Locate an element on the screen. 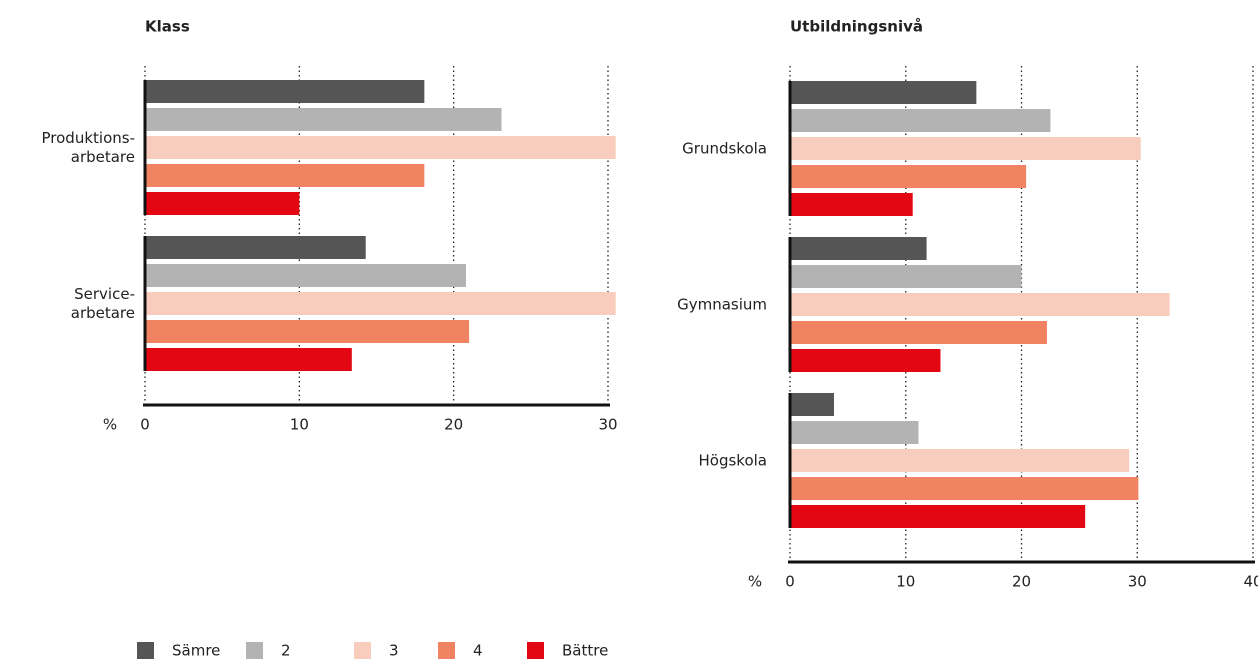 Image resolution: width=1258 pixels, height=662 pixels. category-label: Högskola is located at coordinates (733, 460).